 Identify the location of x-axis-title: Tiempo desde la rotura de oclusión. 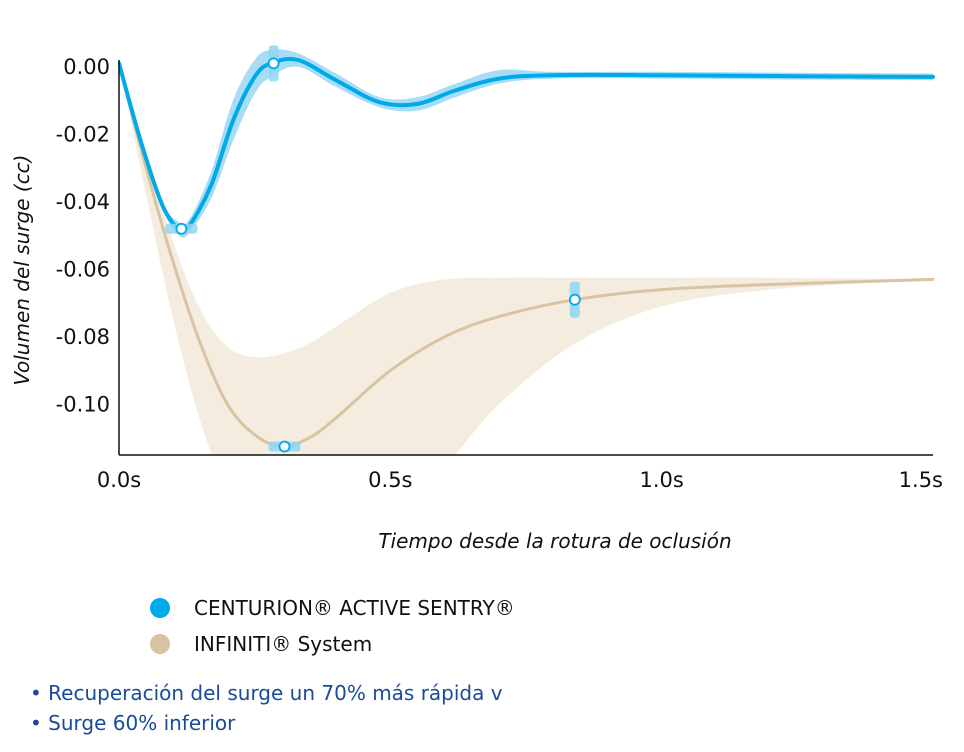
(554, 541).